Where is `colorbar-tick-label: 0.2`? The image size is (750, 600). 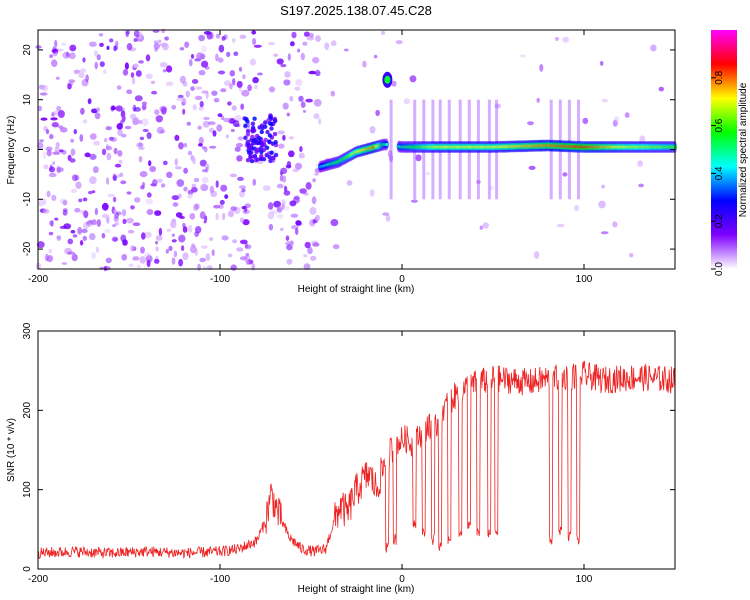
colorbar-tick-label: 0.2 is located at coordinates (719, 221).